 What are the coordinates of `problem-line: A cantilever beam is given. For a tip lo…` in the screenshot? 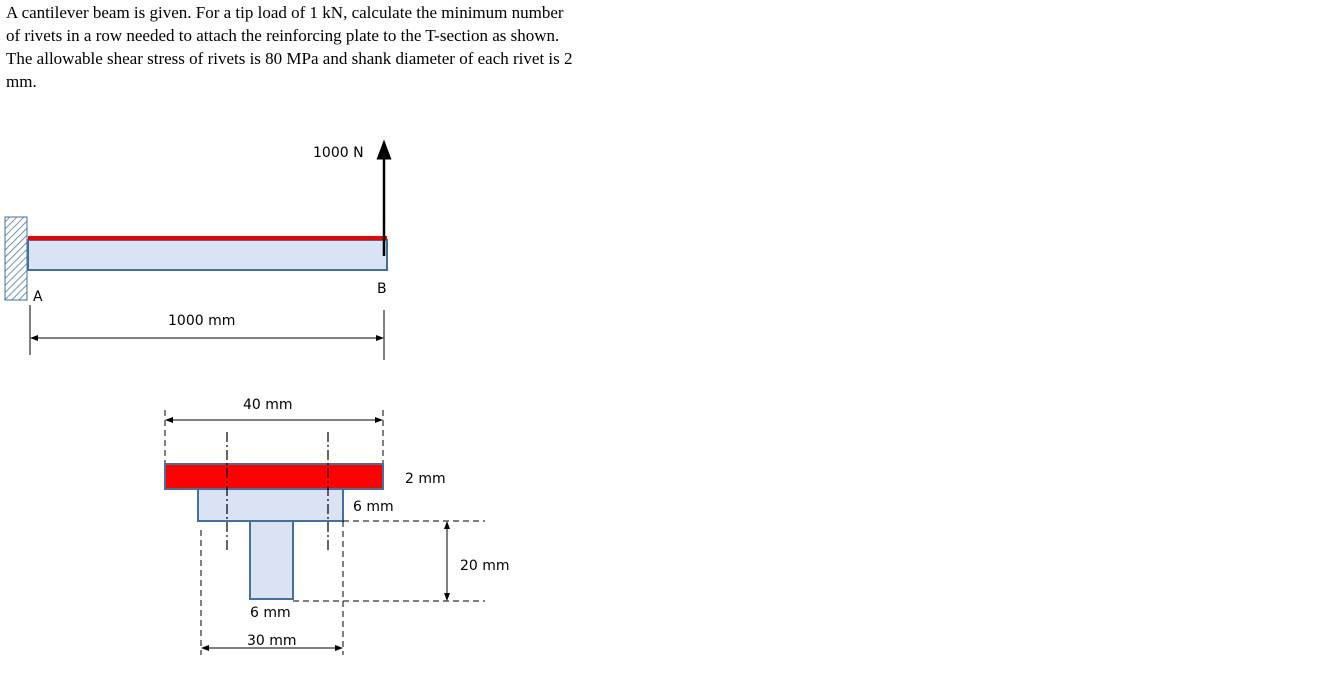 It's located at (285, 12).